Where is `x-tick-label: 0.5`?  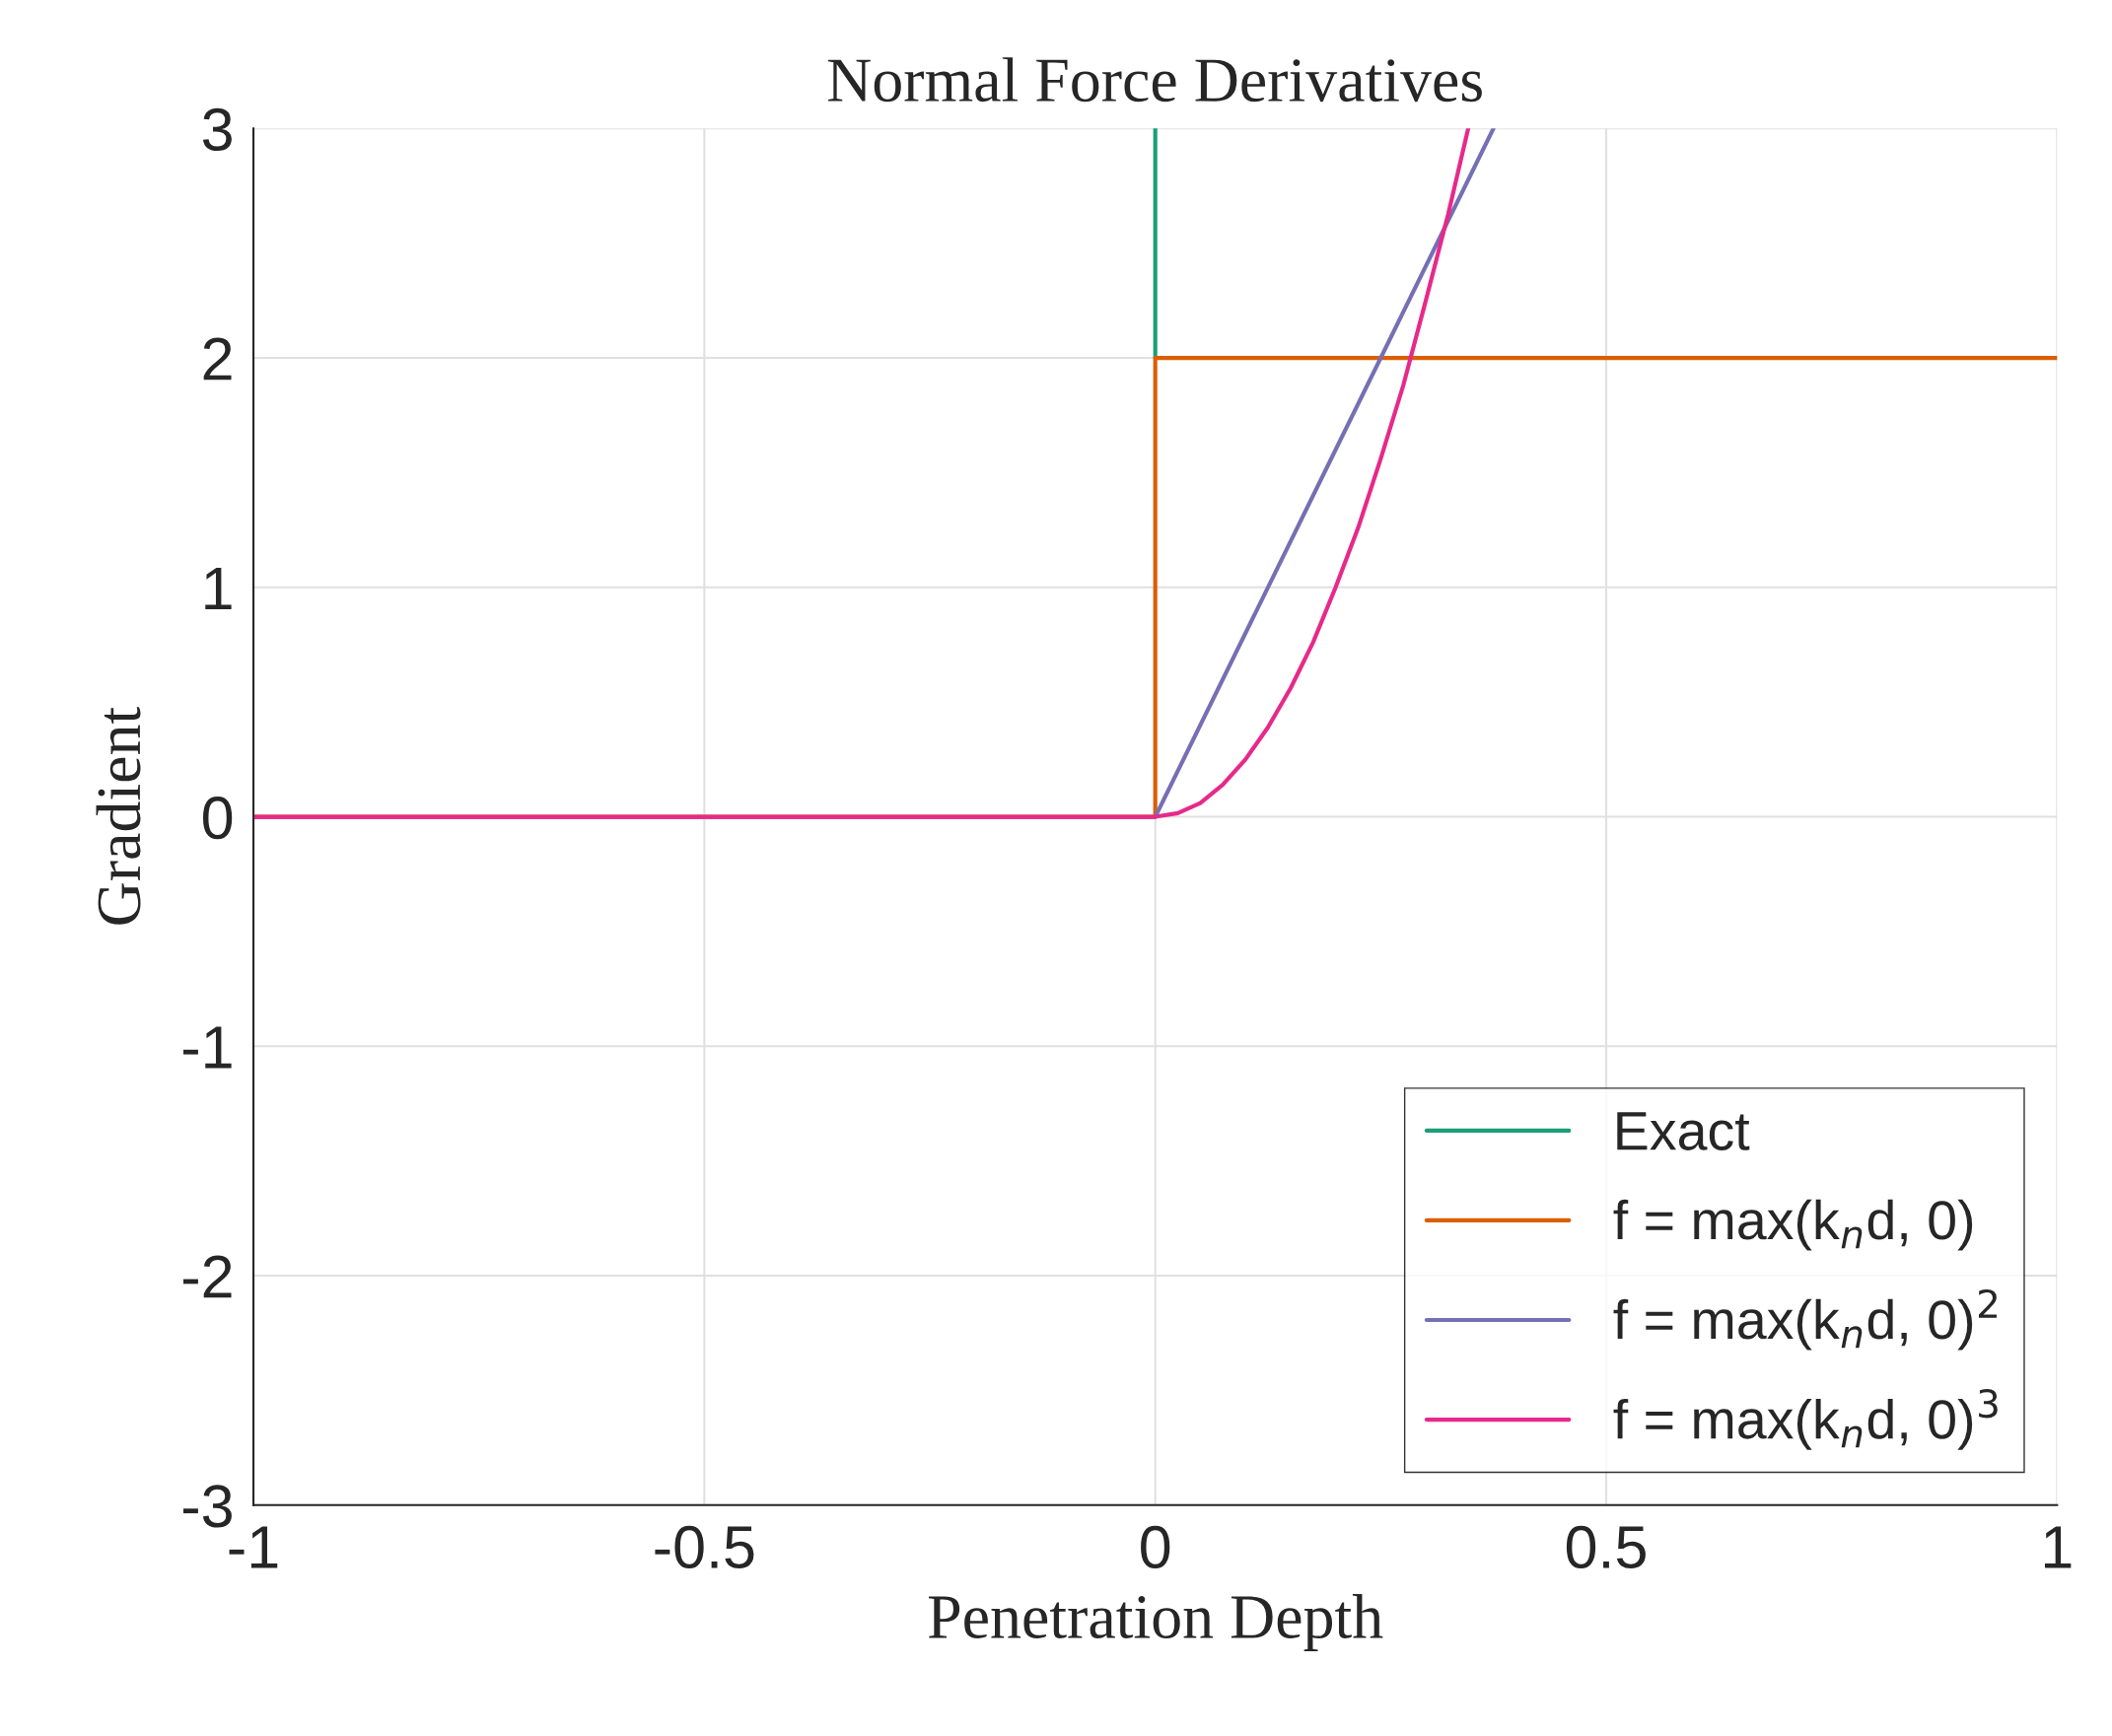 x-tick-label: 0.5 is located at coordinates (1606, 1547).